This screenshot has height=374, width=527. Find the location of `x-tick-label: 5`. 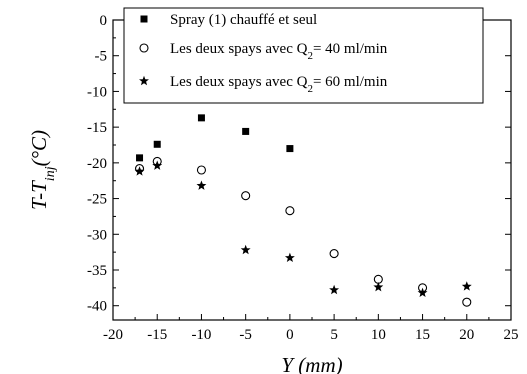

x-tick-label: 5 is located at coordinates (334, 335).